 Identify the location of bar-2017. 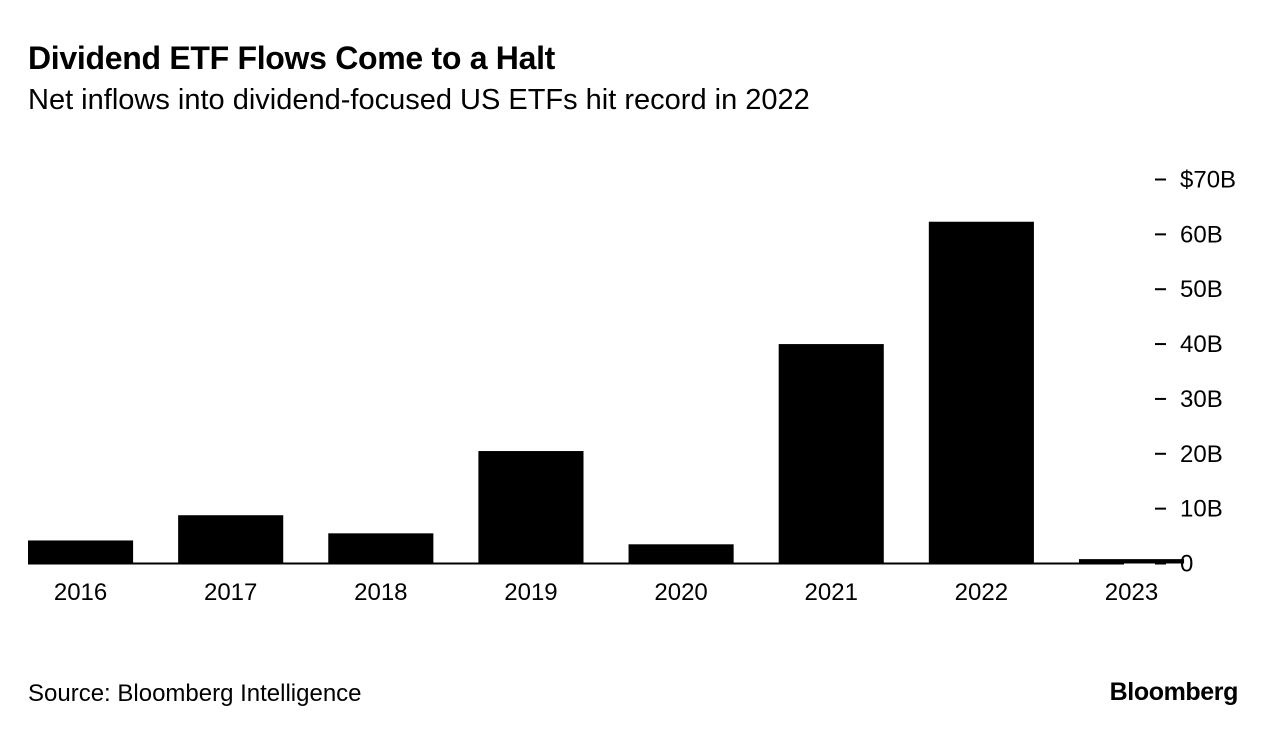
(231, 539).